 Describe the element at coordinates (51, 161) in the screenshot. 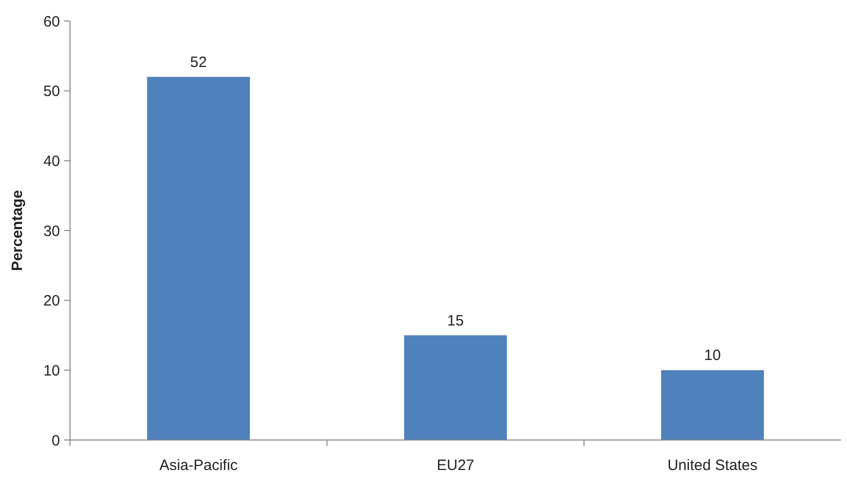

I see `y-tick-label: 40` at that location.